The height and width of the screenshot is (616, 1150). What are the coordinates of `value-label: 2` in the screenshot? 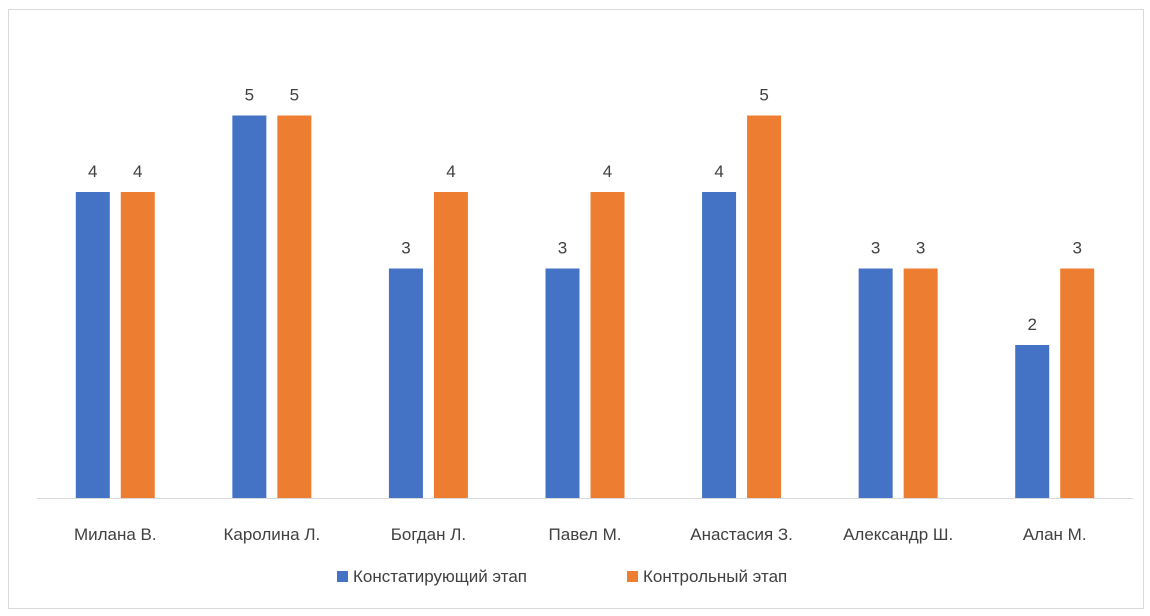 It's located at (1031, 324).